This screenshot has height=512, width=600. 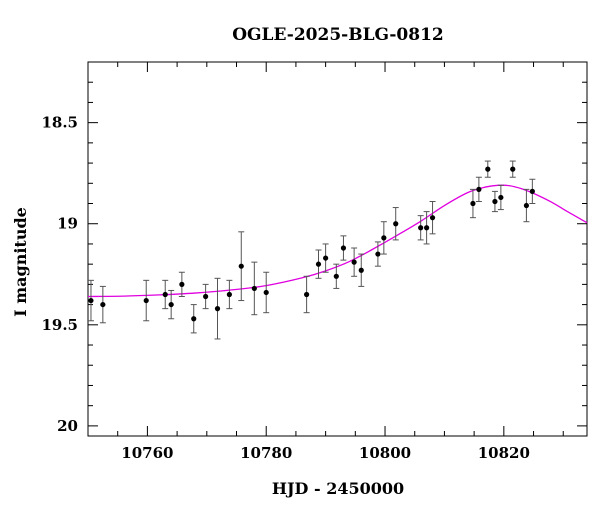 What do you see at coordinates (67, 224) in the screenshot?
I see `y-tick-label: 19` at bounding box center [67, 224].